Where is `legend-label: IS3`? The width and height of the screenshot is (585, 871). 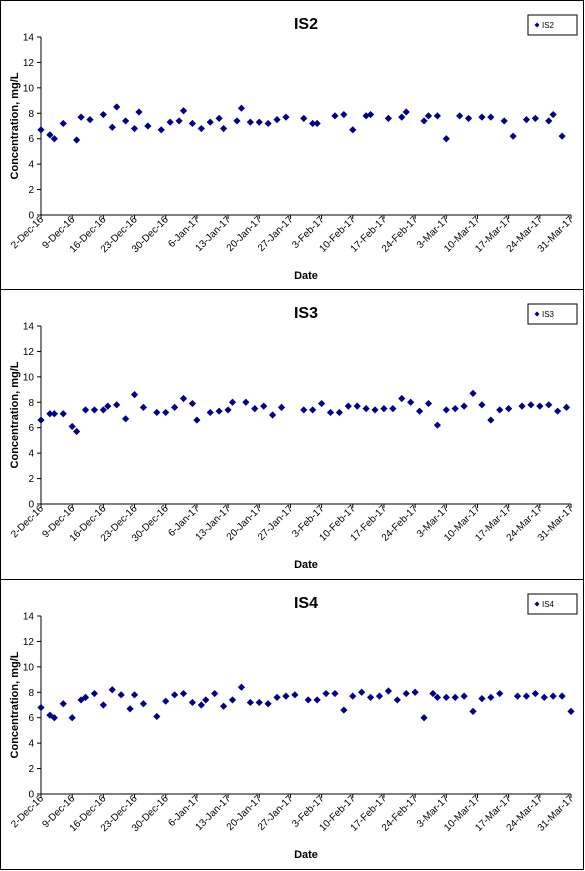 legend-label: IS3 is located at coordinates (548, 314).